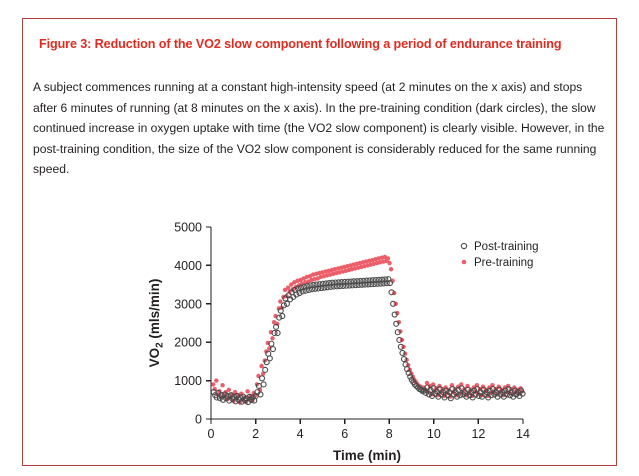 The height and width of the screenshot is (476, 639). Describe the element at coordinates (499, 255) in the screenshot. I see `chart-legend: Post-training Pre-training` at that location.